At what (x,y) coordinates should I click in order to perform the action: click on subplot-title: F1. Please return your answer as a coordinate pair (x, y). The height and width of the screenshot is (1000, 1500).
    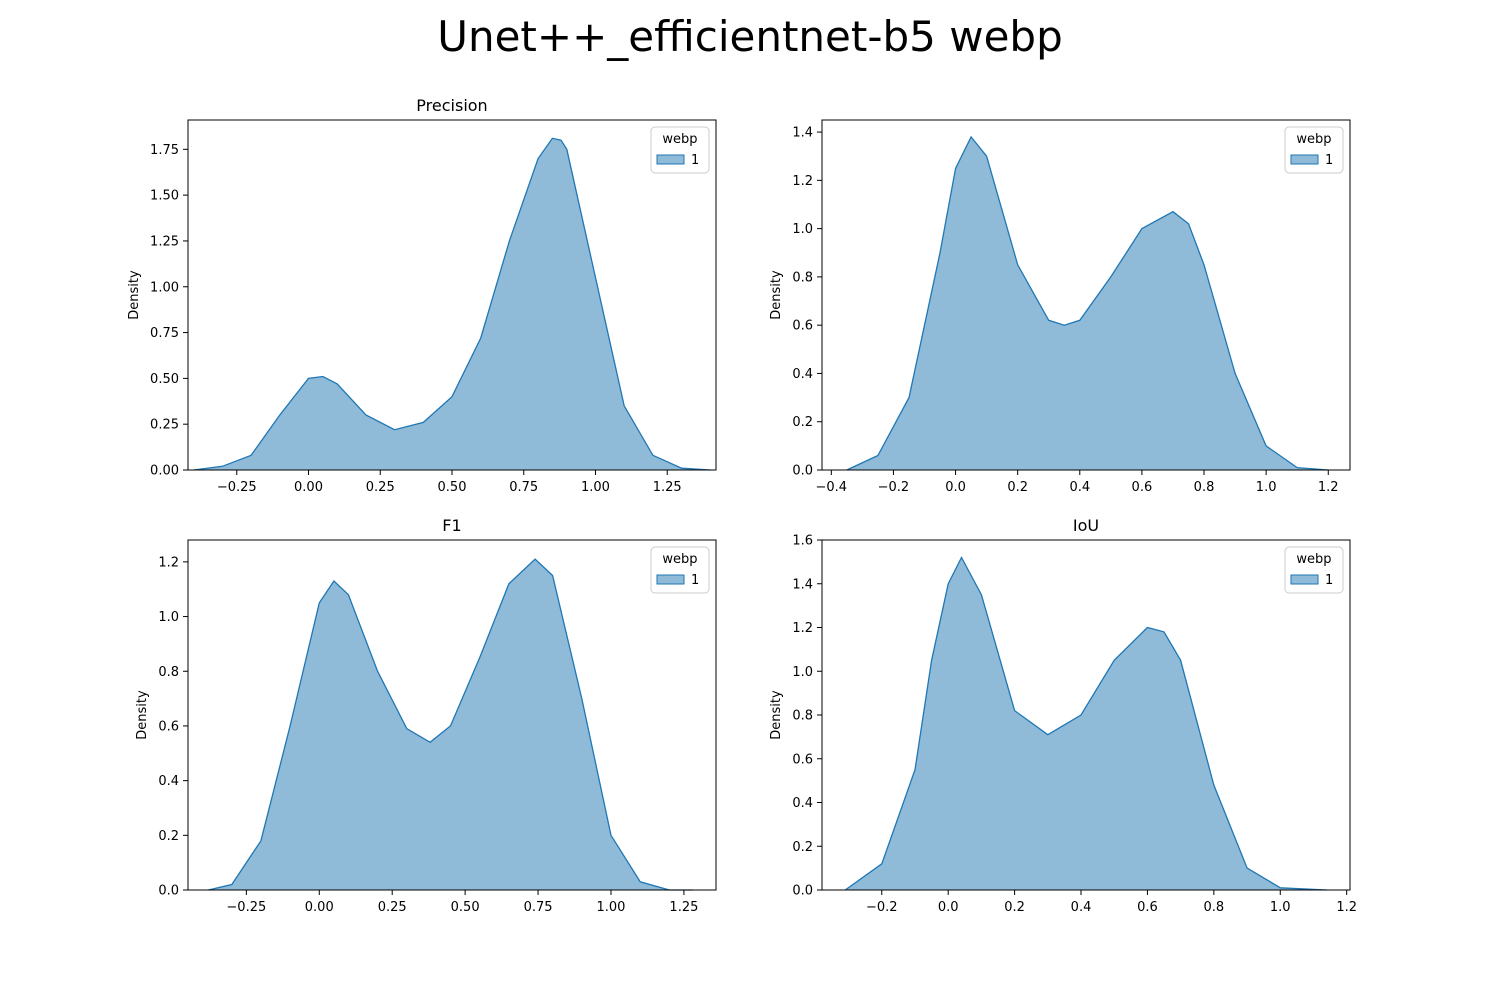
    Looking at the image, I should click on (451, 525).